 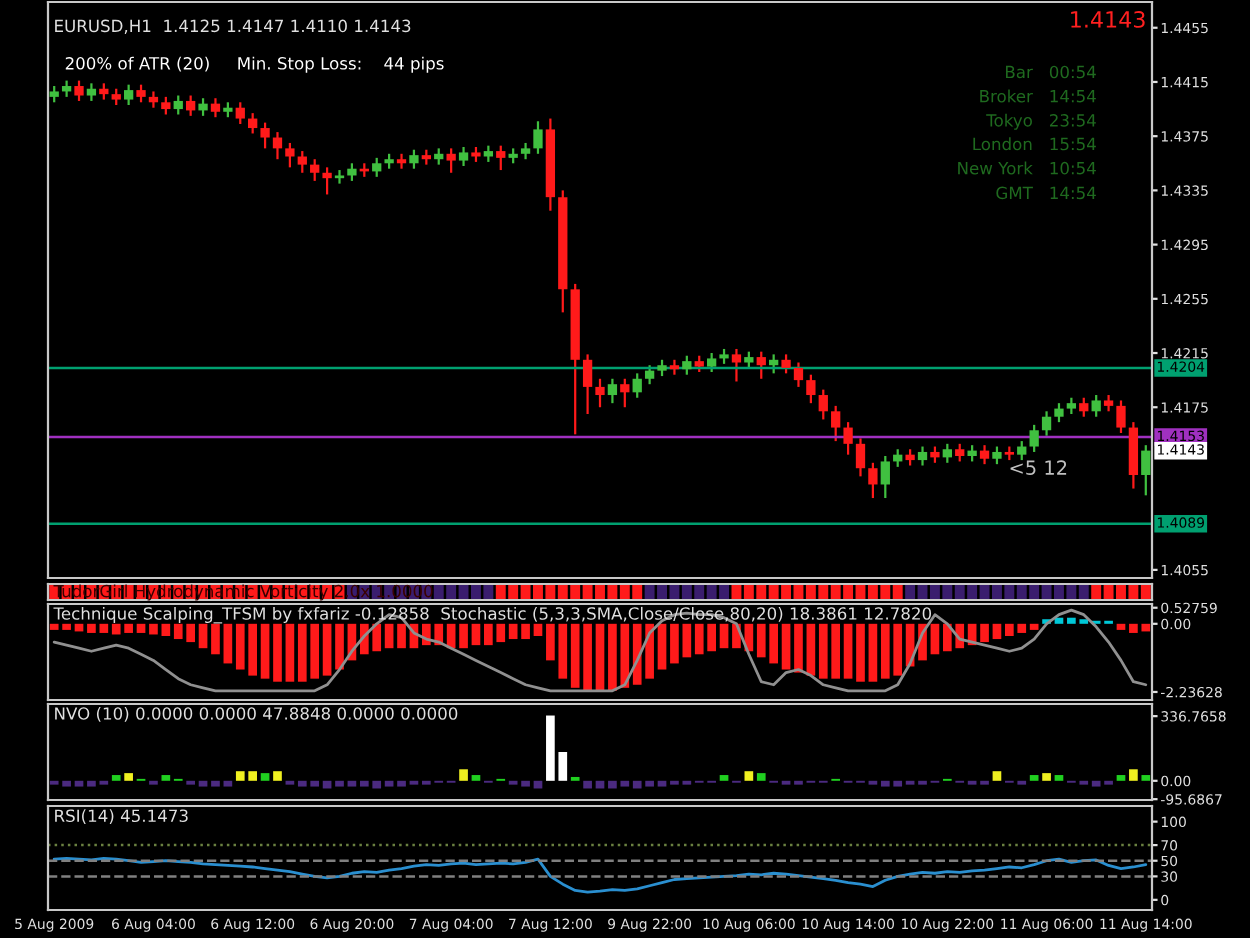 I want to click on annotation: Tokyo 23:54, so click(x=1041, y=121).